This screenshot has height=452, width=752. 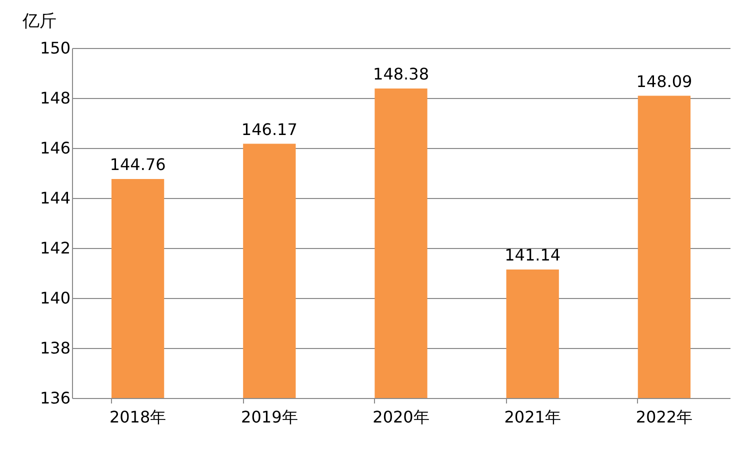 I want to click on y-tick-label: 140, so click(x=55, y=298).